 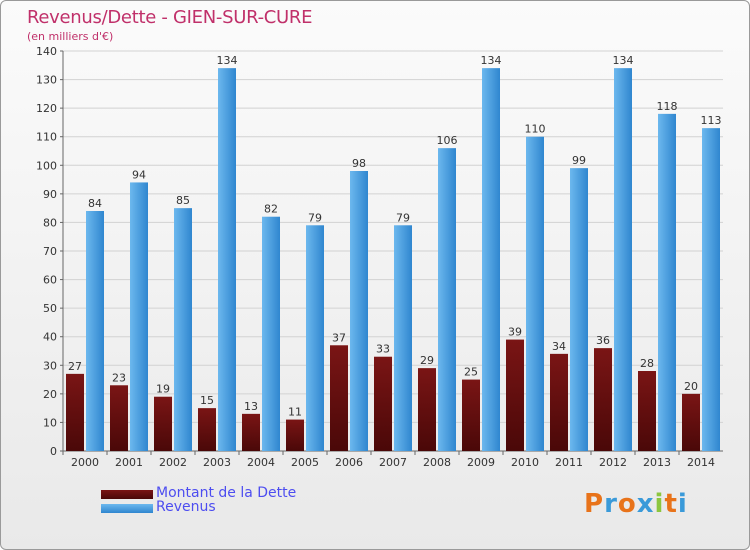 I want to click on x-tick-label: 2005, so click(x=305, y=462).